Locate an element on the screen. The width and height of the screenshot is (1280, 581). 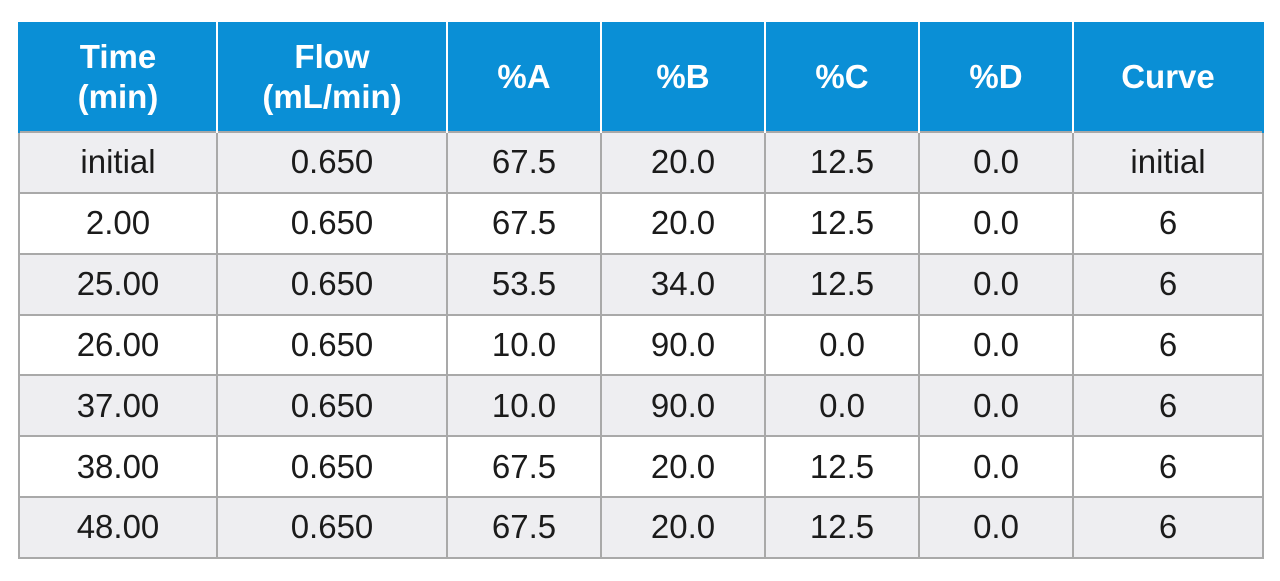
header-time-line1: Time is located at coordinates (118, 56).